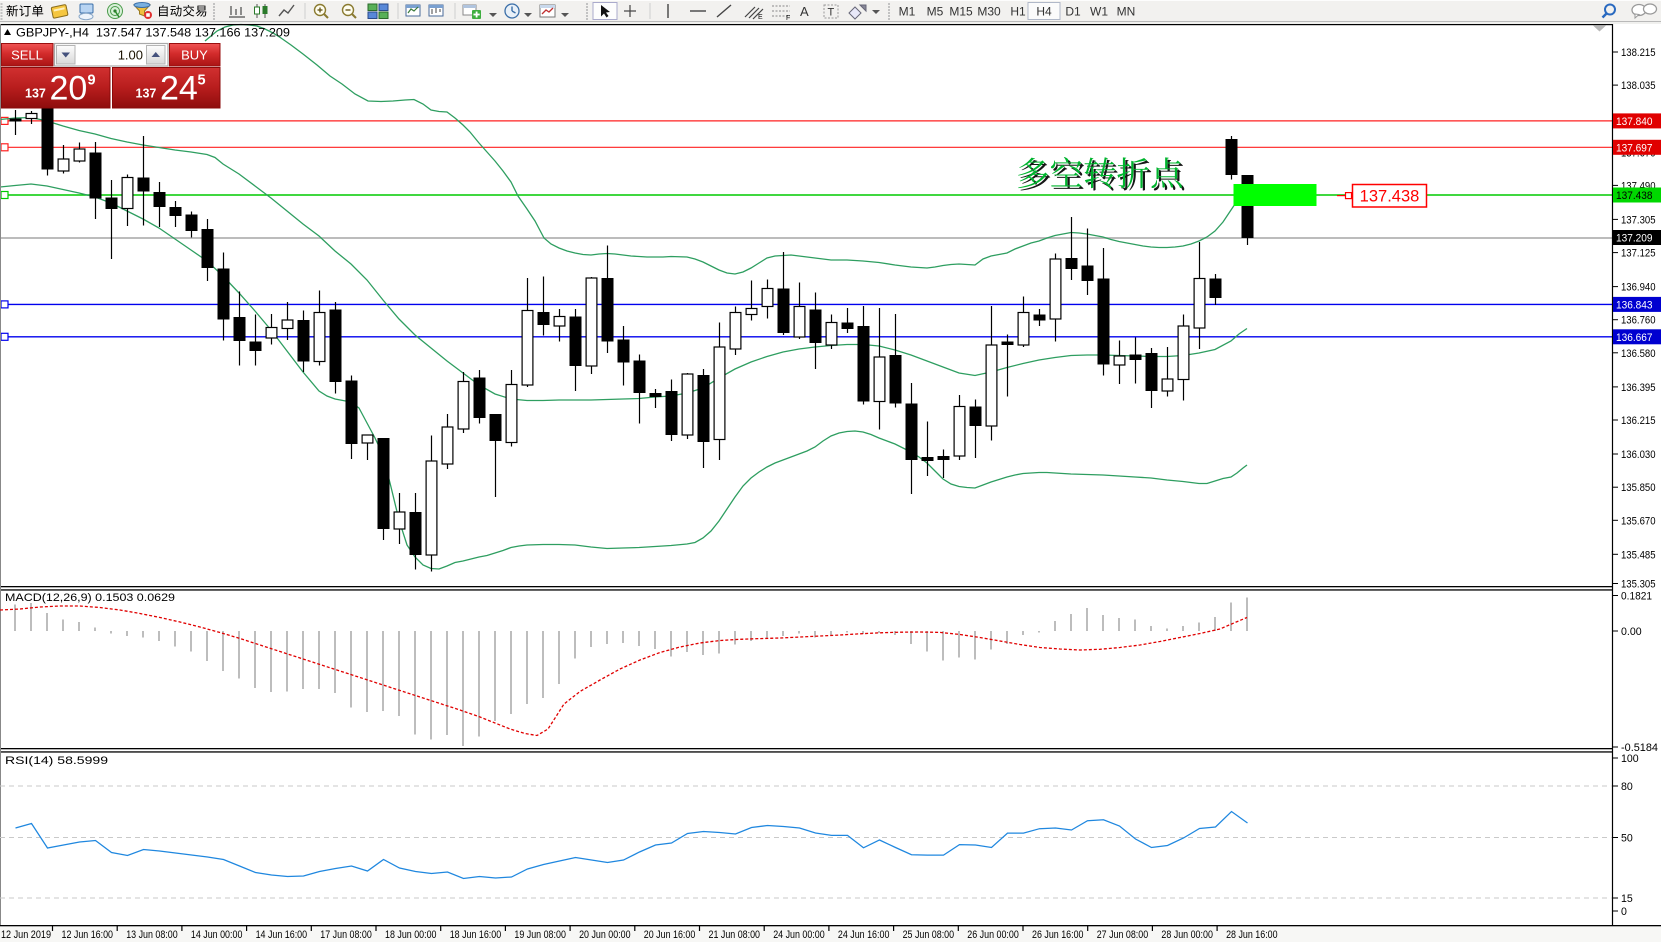 This screenshot has height=942, width=1661. Describe the element at coordinates (1638, 555) in the screenshot. I see `svg-text: 135.485` at that location.